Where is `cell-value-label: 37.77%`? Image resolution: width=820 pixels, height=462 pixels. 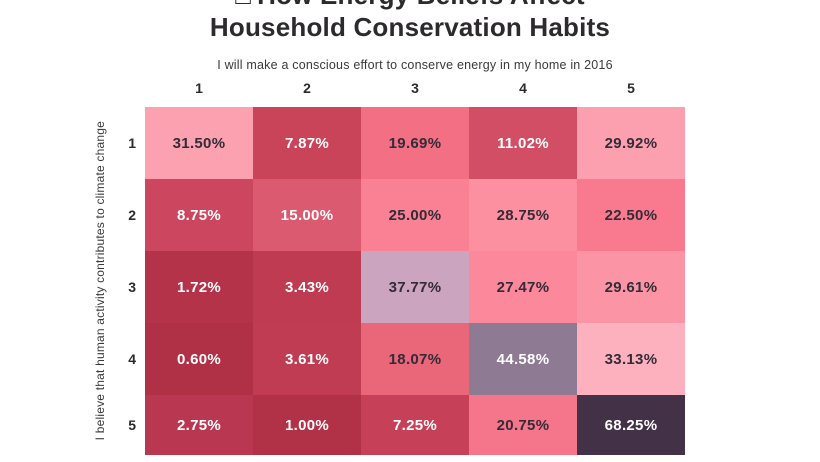 cell-value-label: 37.77% is located at coordinates (415, 287).